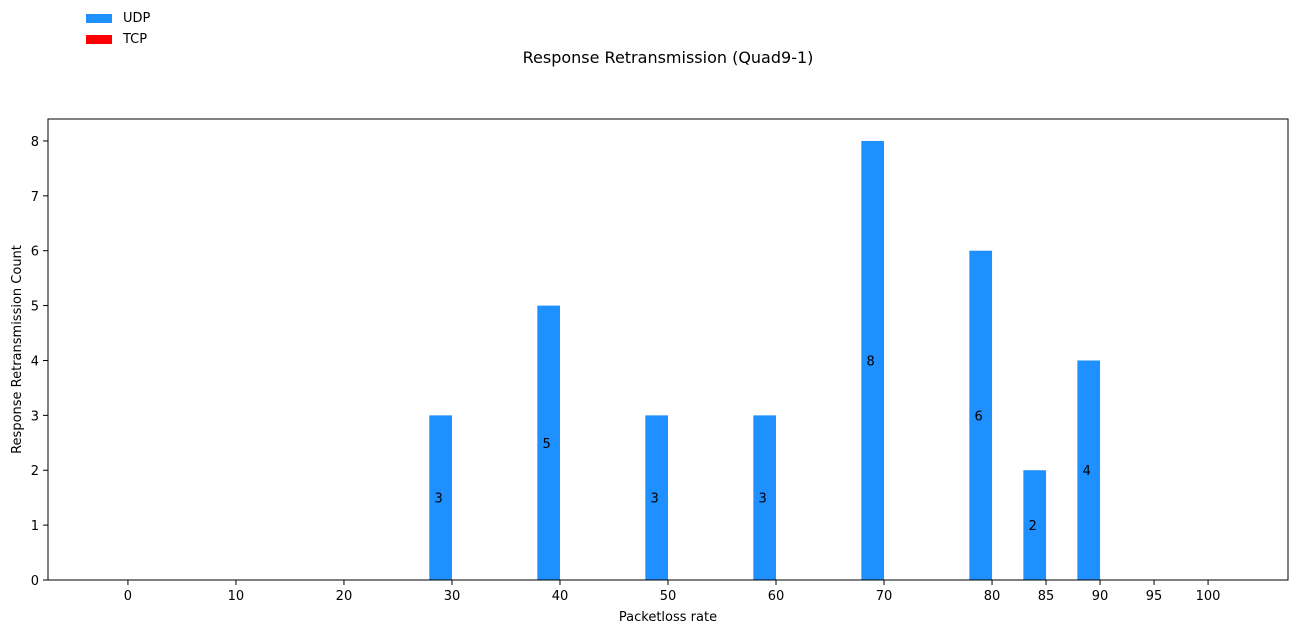  Describe the element at coordinates (35, 581) in the screenshot. I see `y-tick-label-0: 0` at that location.